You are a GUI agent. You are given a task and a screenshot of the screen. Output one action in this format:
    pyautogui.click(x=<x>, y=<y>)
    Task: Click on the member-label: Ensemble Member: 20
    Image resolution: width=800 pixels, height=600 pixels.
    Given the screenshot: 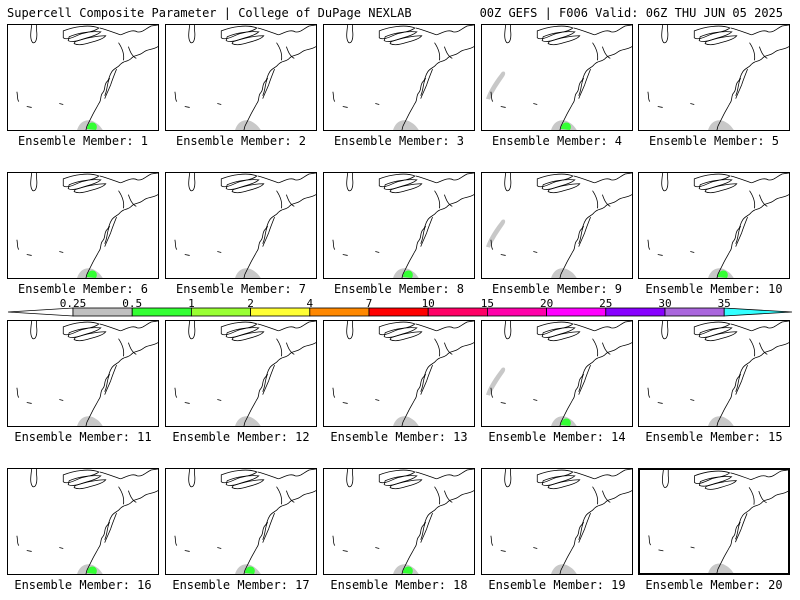 What is the action you would take?
    pyautogui.click(x=714, y=585)
    